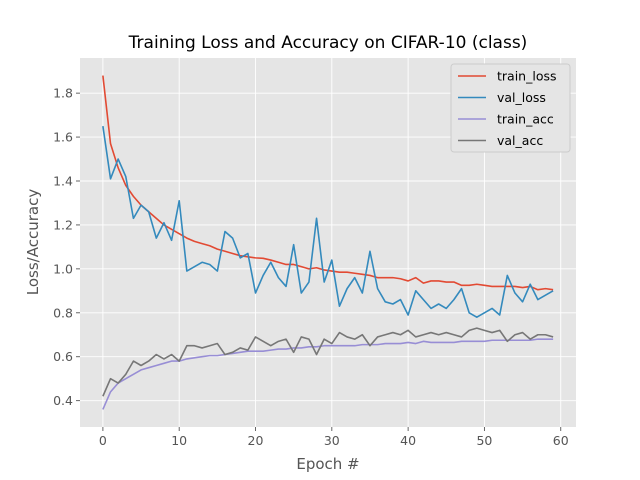 The width and height of the screenshot is (640, 480). Describe the element at coordinates (63, 268) in the screenshot. I see `y-tick-label: 1.0` at that location.